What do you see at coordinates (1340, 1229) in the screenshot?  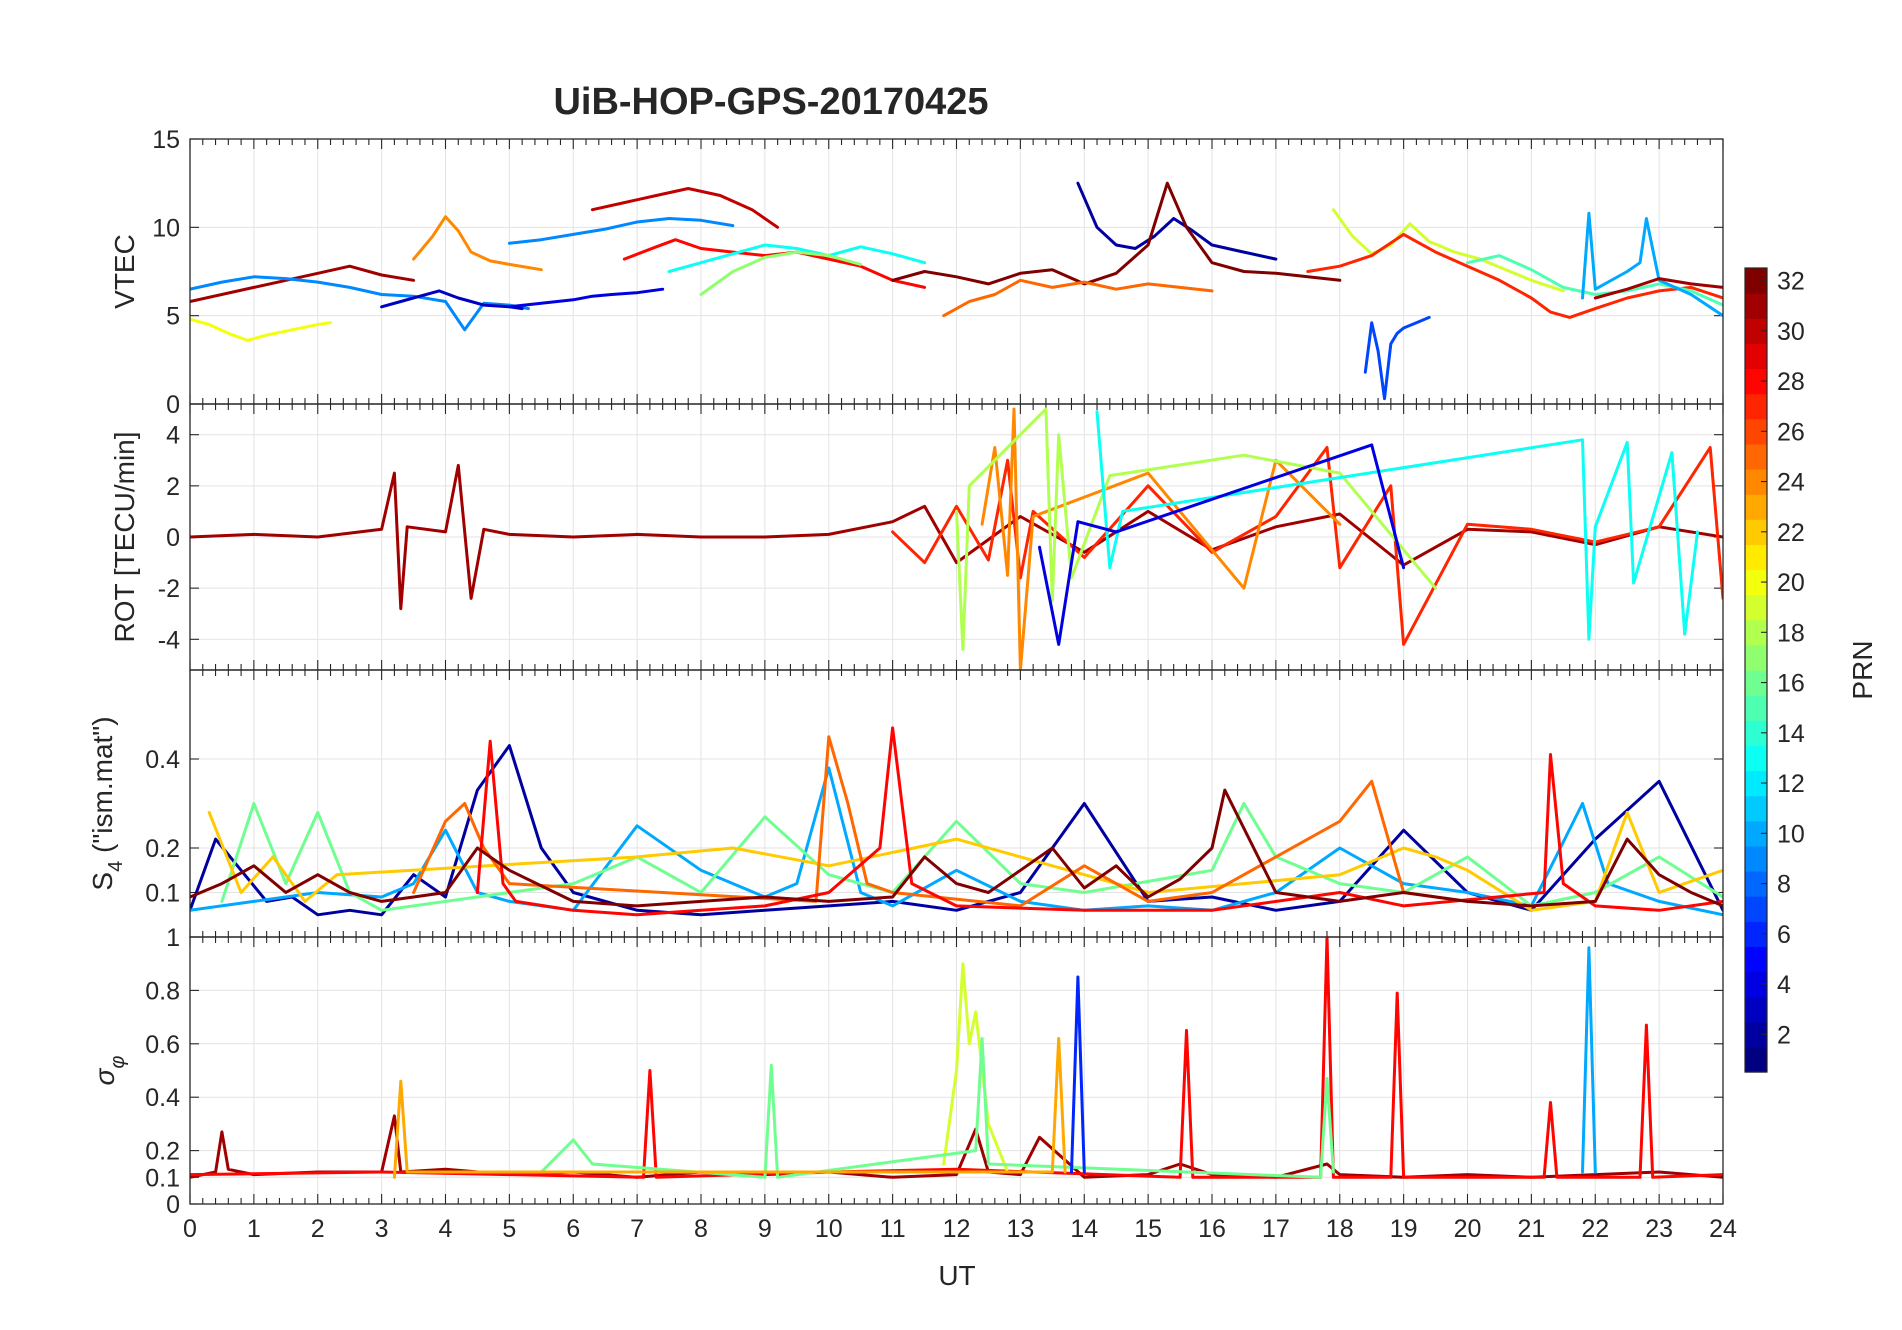 I see `x-tick-label: 18` at bounding box center [1340, 1229].